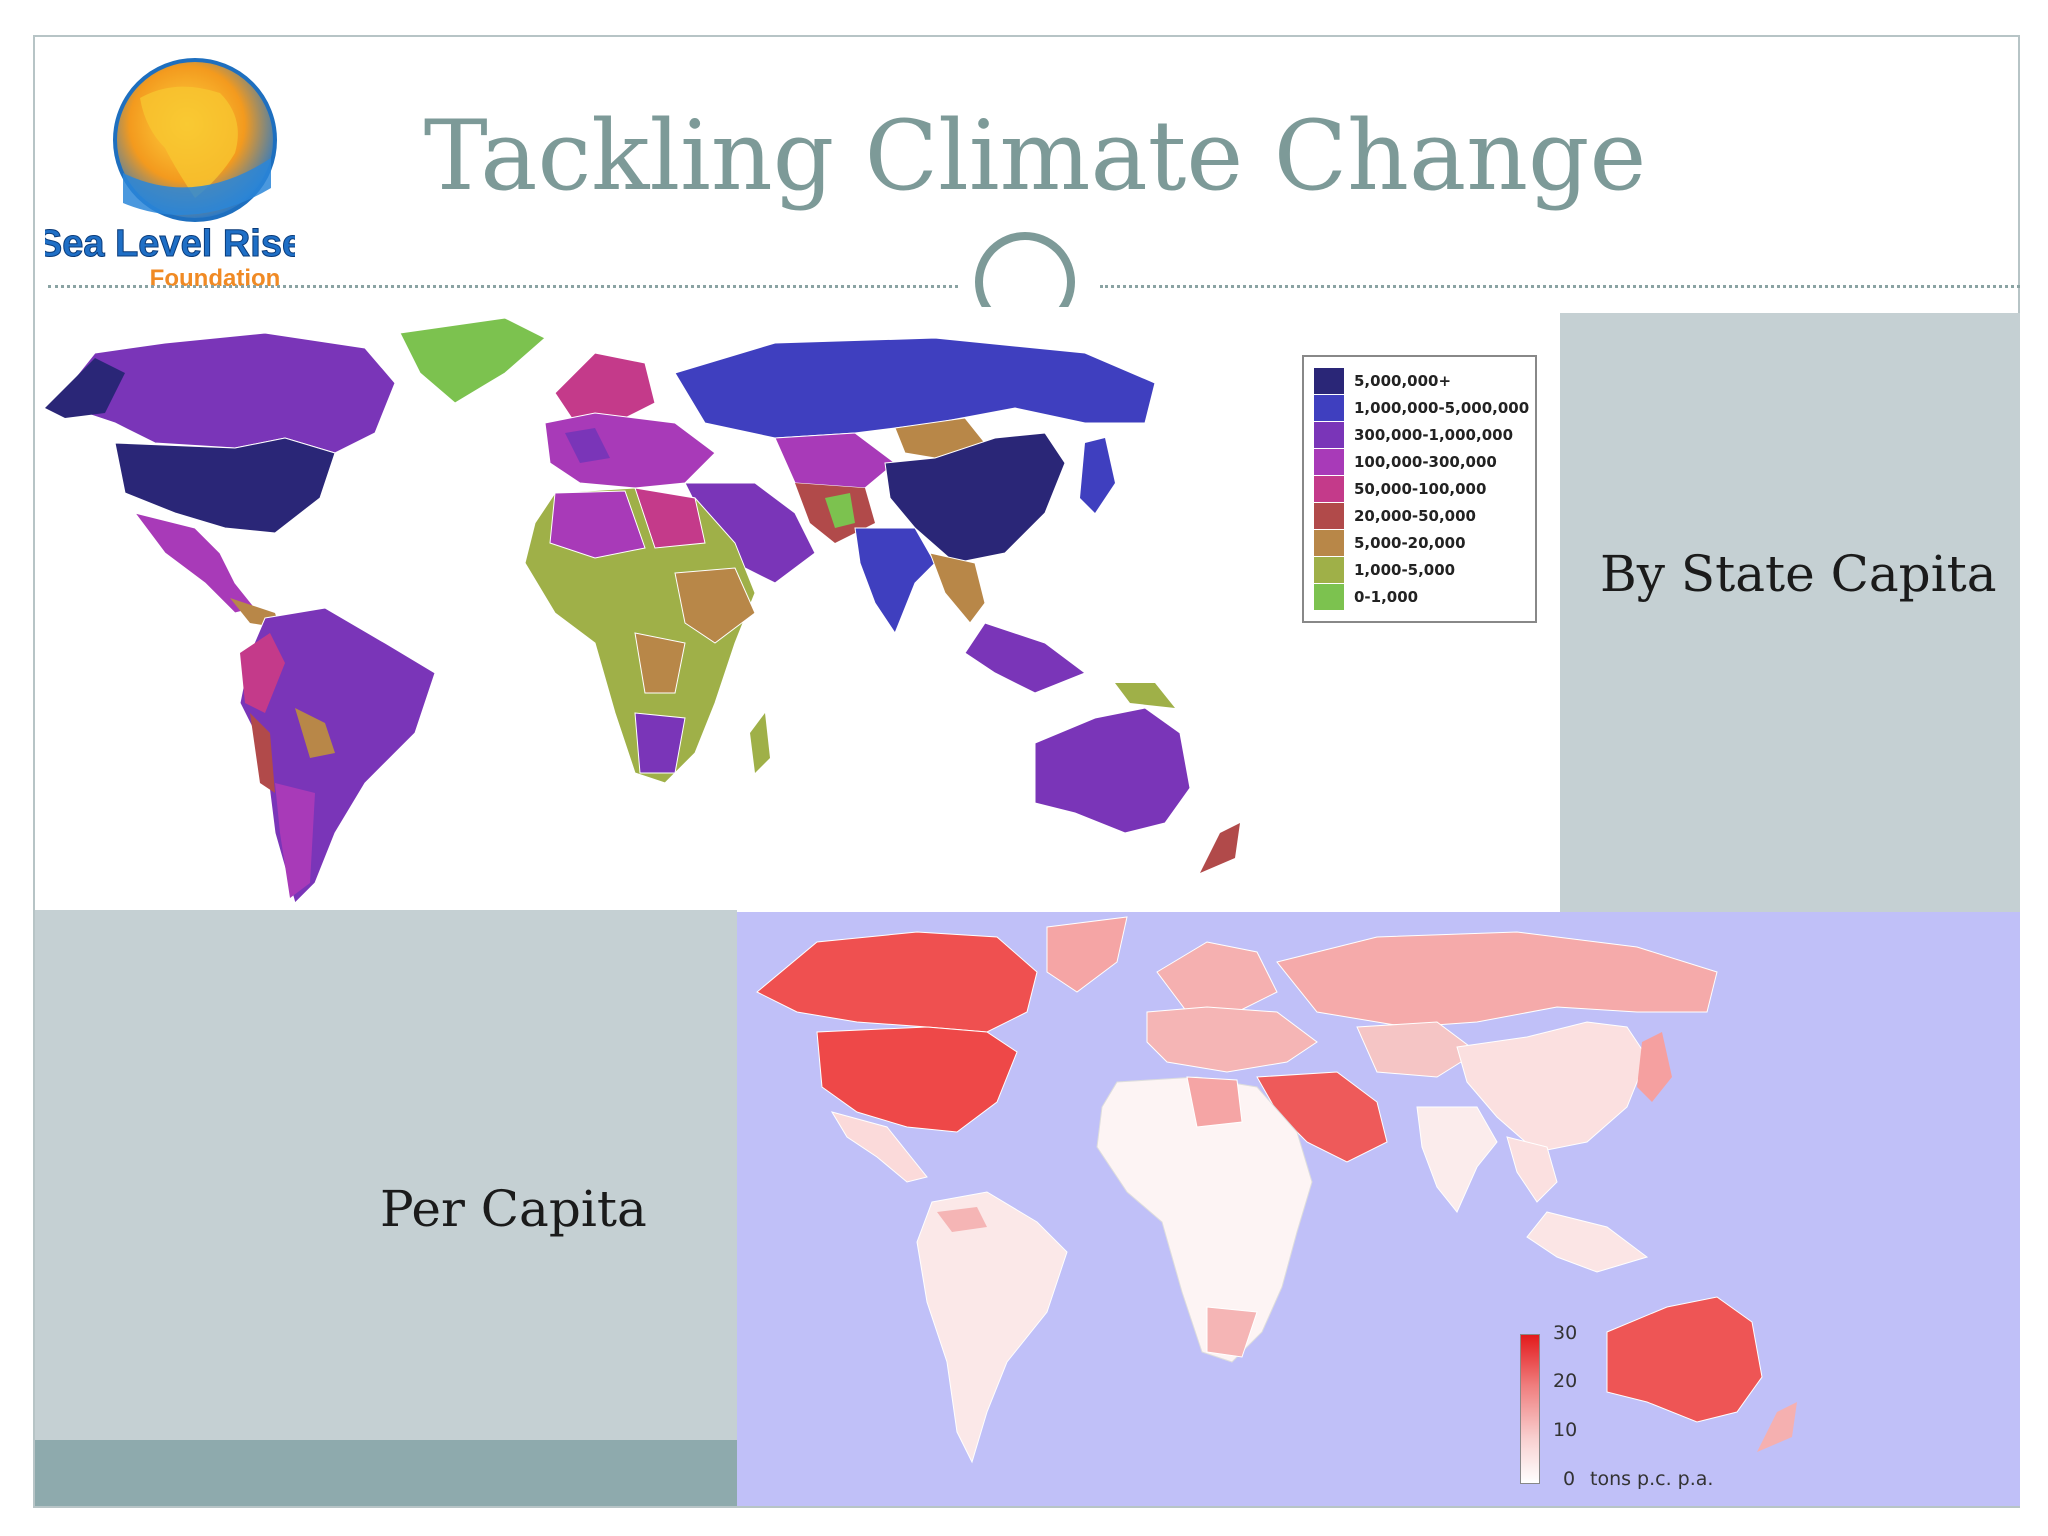 The height and width of the screenshot is (1536, 2048). I want to click on legend-label: 50,000-100,000, so click(1420, 488).